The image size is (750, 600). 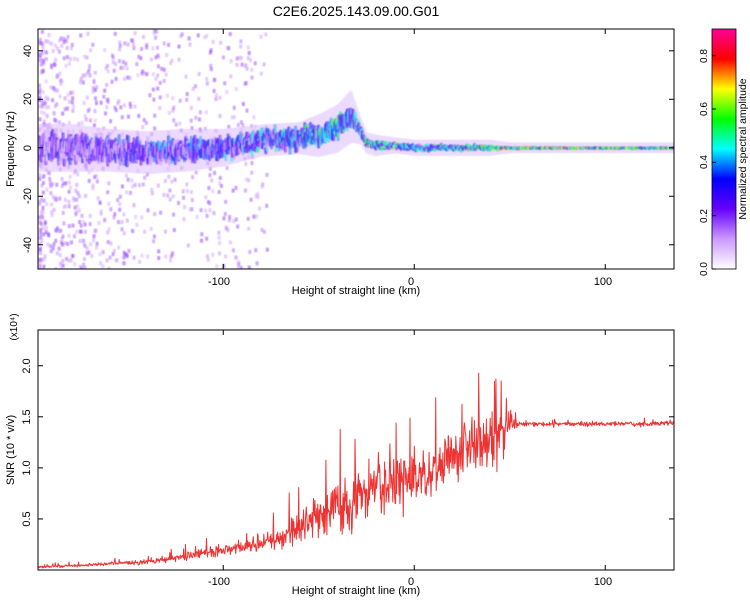 What do you see at coordinates (356, 11) in the screenshot?
I see `chart-title: C2E6.2025.143.09.00.G01` at bounding box center [356, 11].